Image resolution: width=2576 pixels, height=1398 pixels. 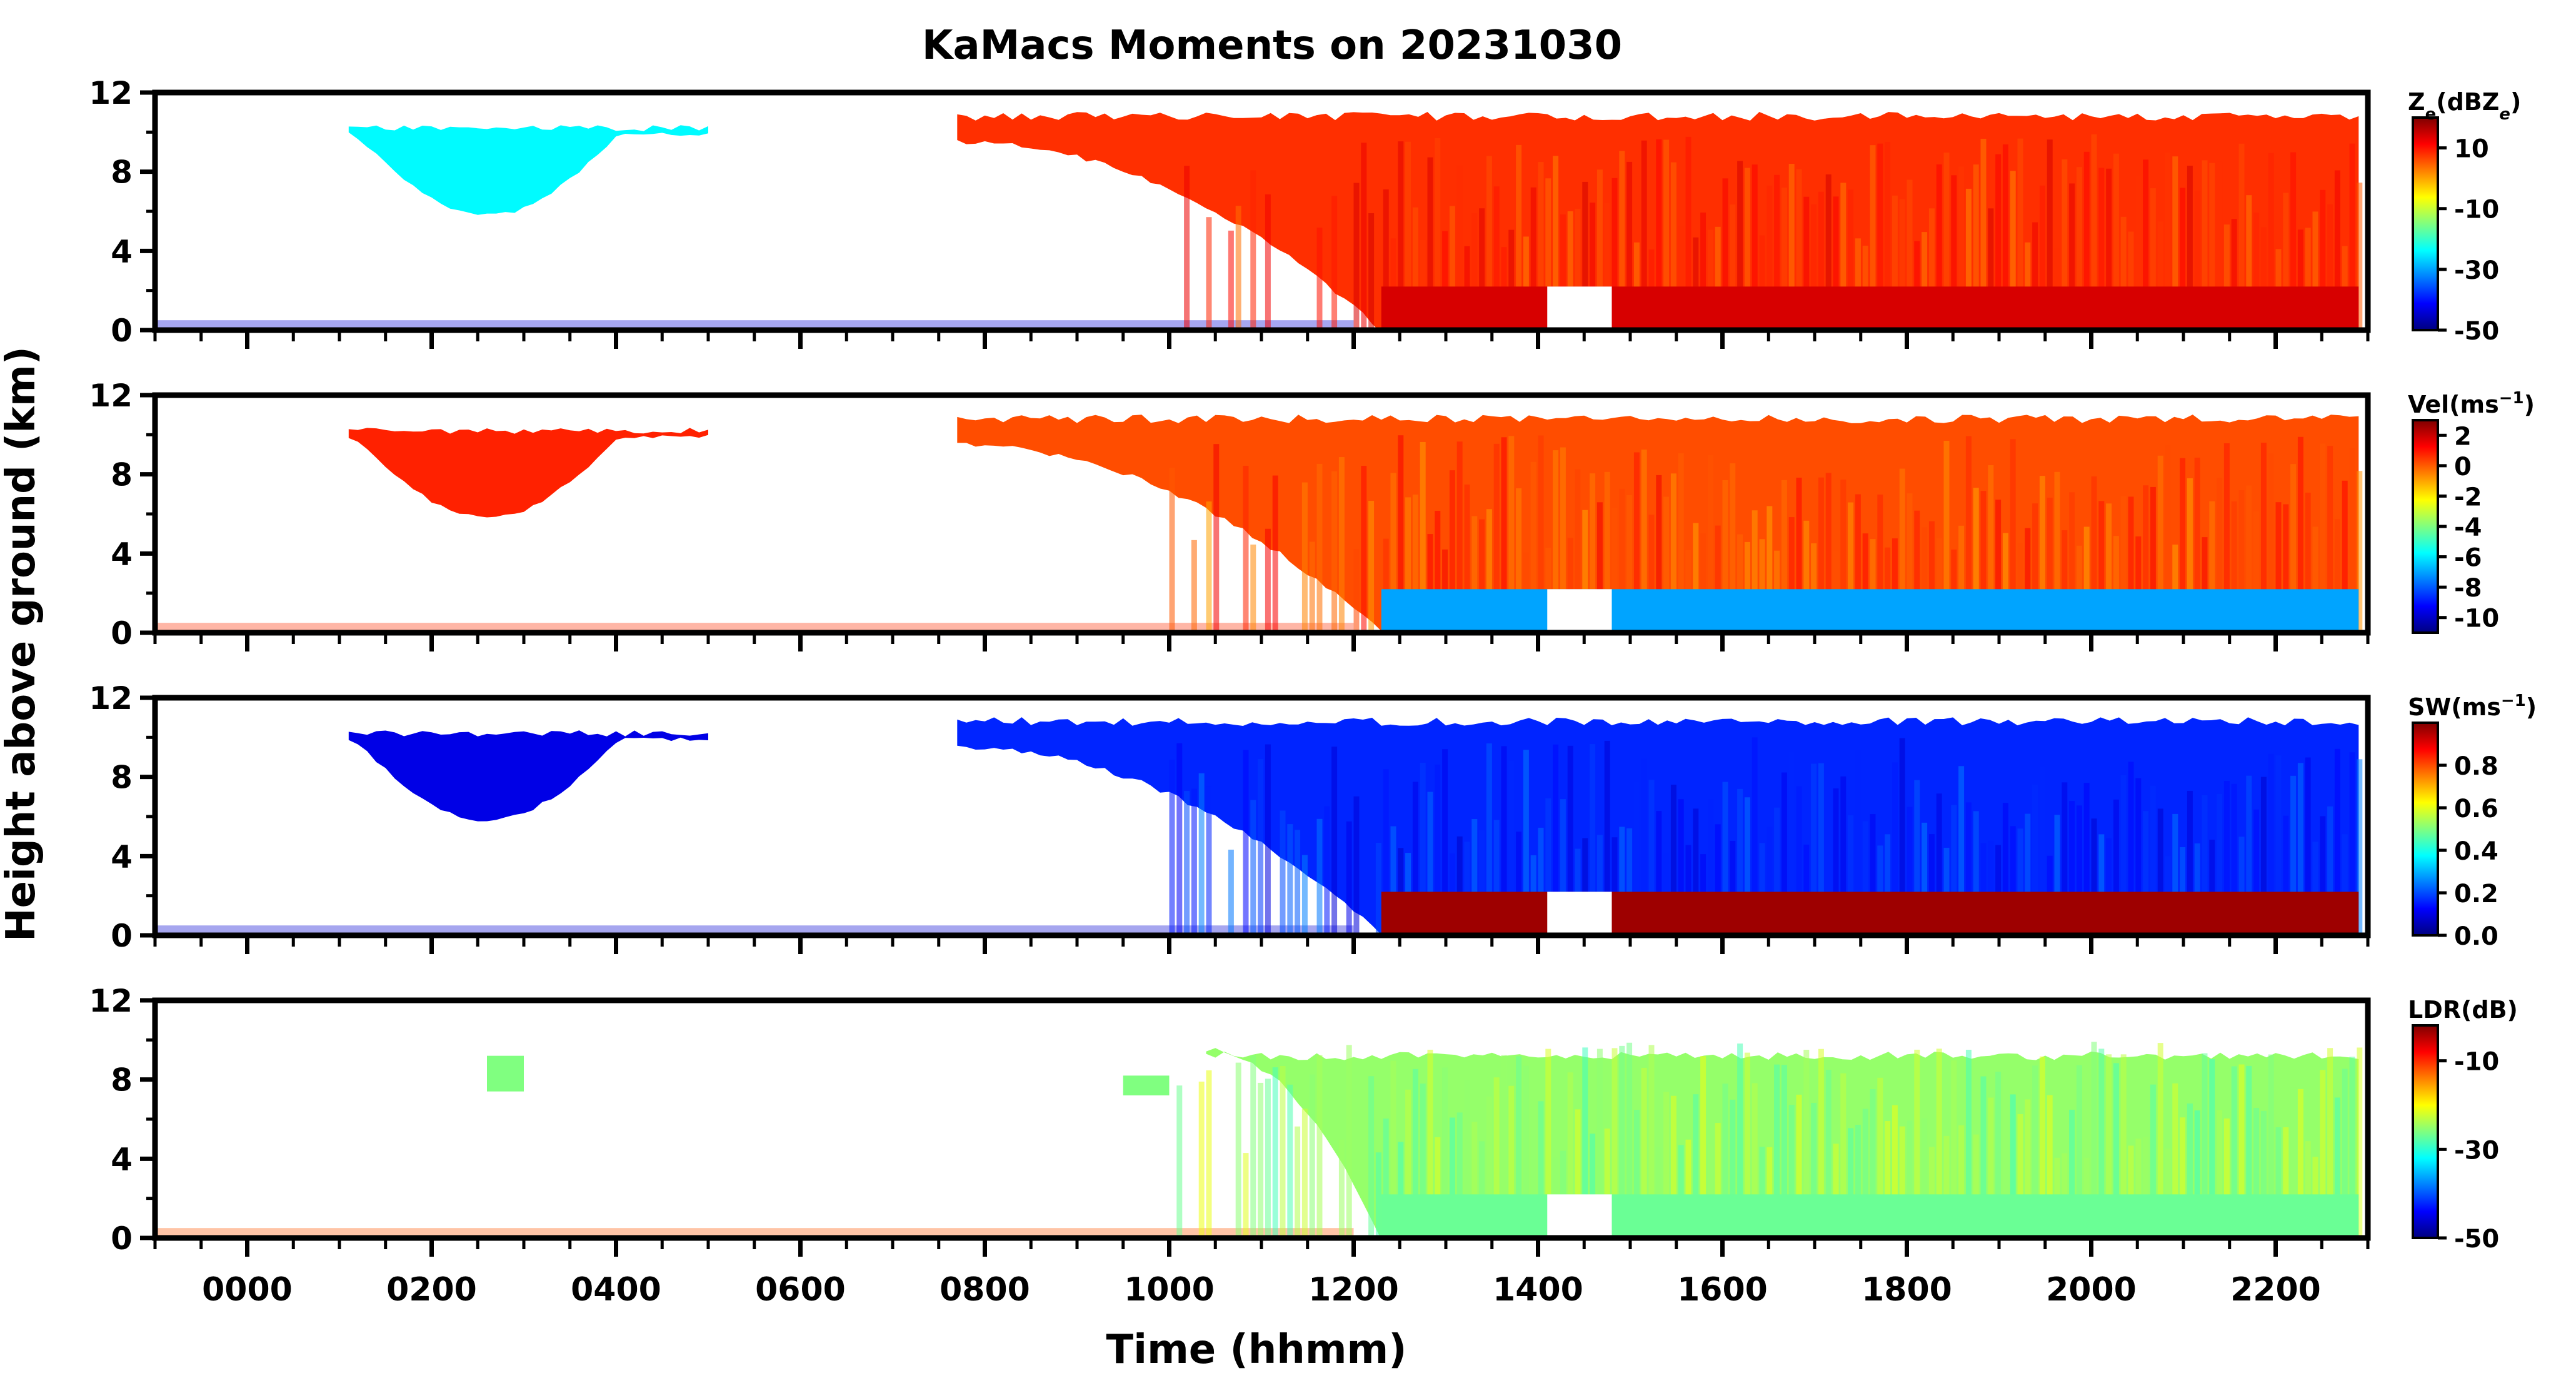 What do you see at coordinates (2453, 405) in the screenshot?
I see `colorbar-label-part: Vel(ms` at bounding box center [2453, 405].